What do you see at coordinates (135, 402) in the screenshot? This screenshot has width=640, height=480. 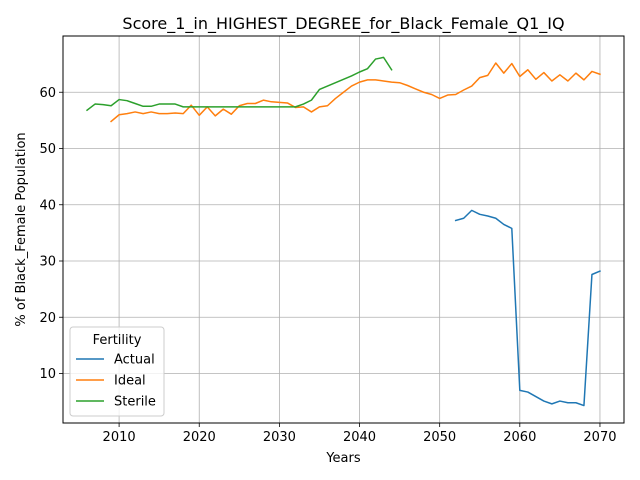 I see `legend-label-sterile: Sterile` at bounding box center [135, 402].